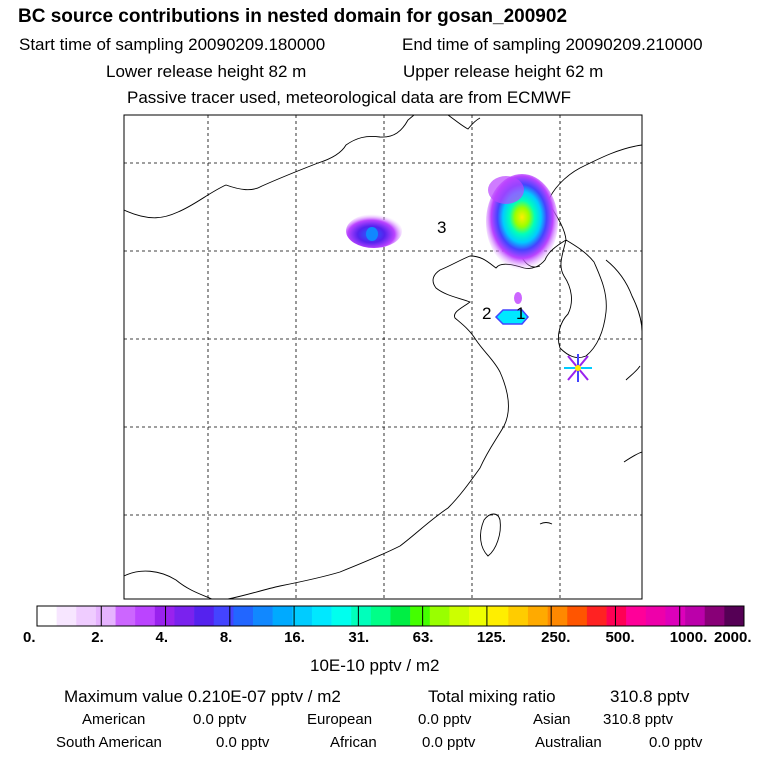 This screenshot has height=768, width=768. What do you see at coordinates (449, 742) in the screenshot?
I see `region-value-african: 0.0 pptv` at bounding box center [449, 742].